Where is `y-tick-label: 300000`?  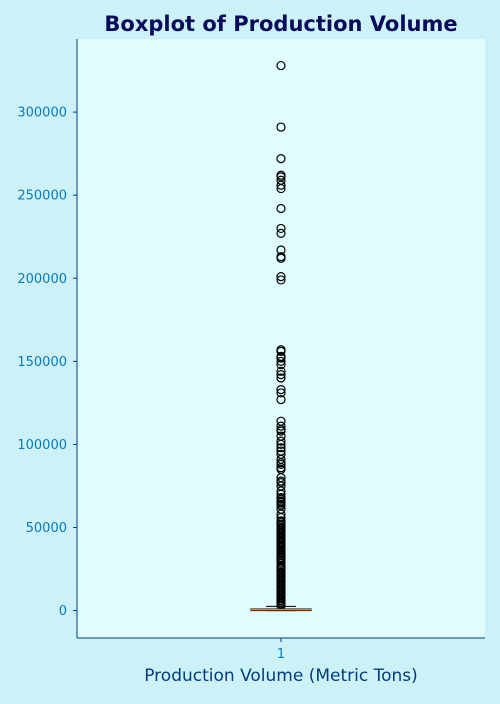
y-tick-label: 300000 is located at coordinates (42, 113).